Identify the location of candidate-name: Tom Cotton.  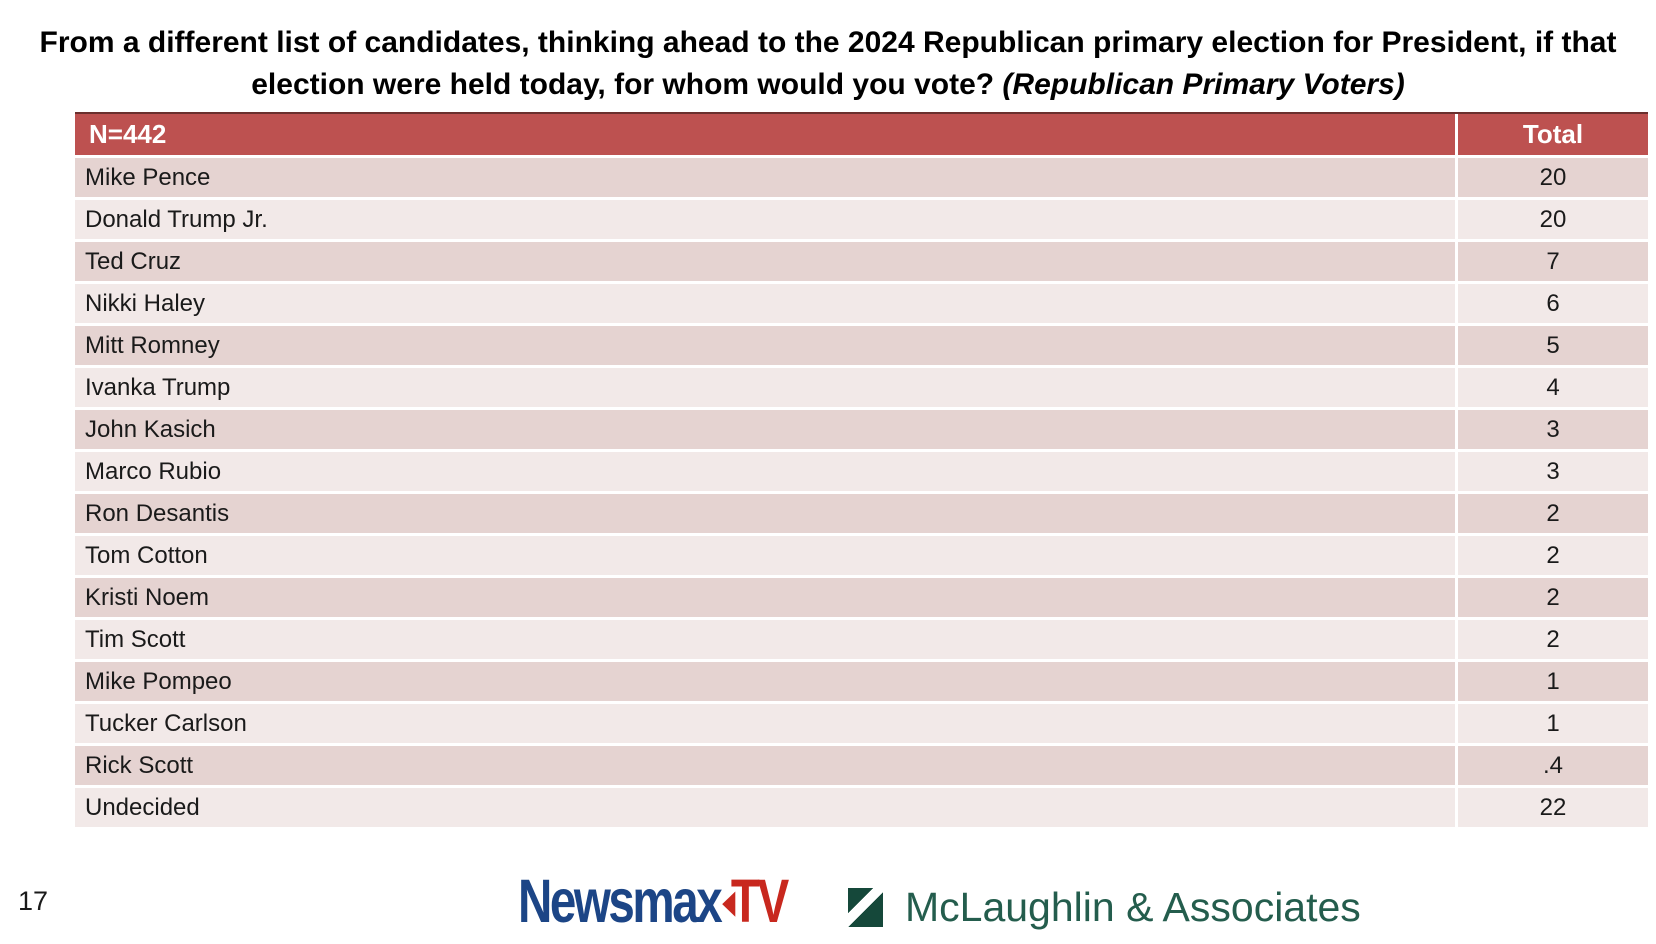
(765, 555).